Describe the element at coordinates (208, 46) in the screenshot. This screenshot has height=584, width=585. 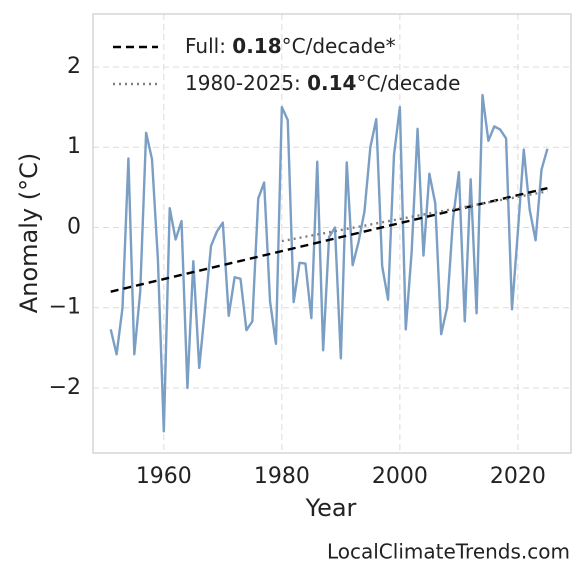
I see `legend-text-part: Full:` at that location.